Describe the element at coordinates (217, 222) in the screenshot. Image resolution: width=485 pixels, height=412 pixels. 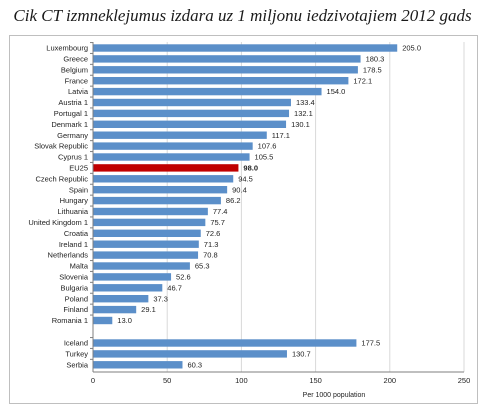
I see `value-label: 75.7` at that location.